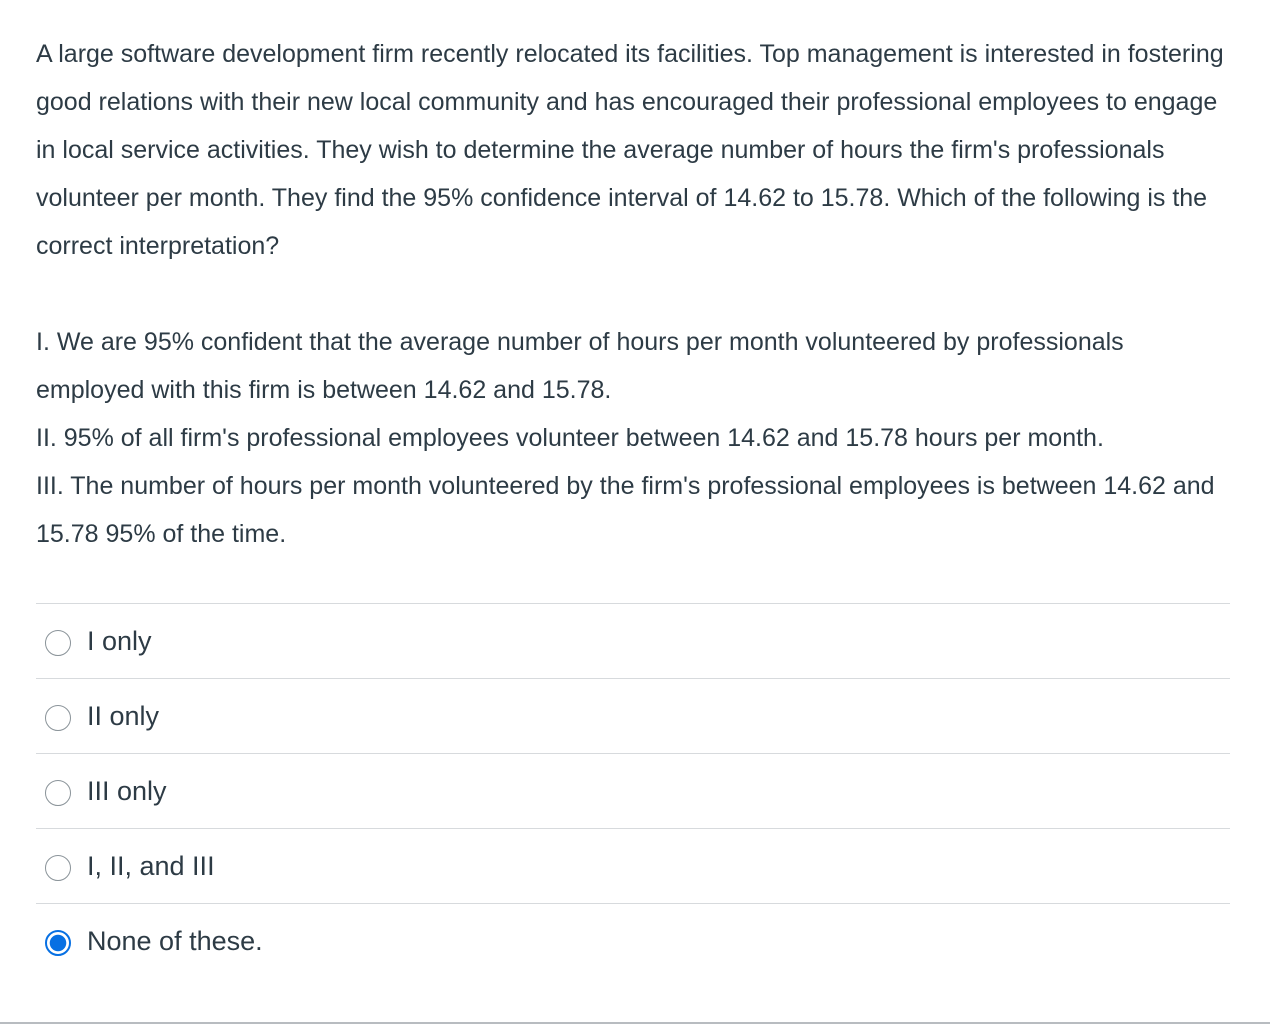  What do you see at coordinates (123, 715) in the screenshot?
I see `answer-label: II only` at bounding box center [123, 715].